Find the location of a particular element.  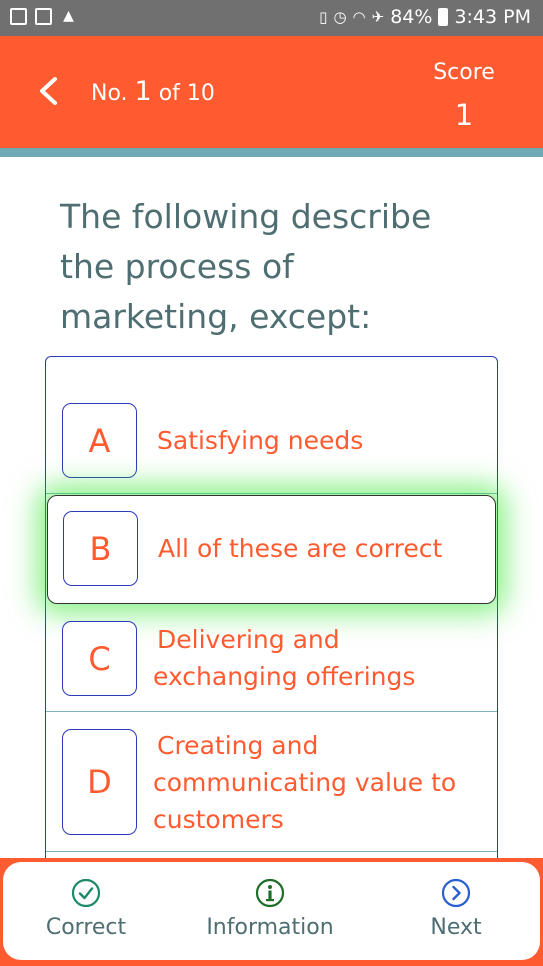

chevron-right-circle-icon is located at coordinates (456, 893).